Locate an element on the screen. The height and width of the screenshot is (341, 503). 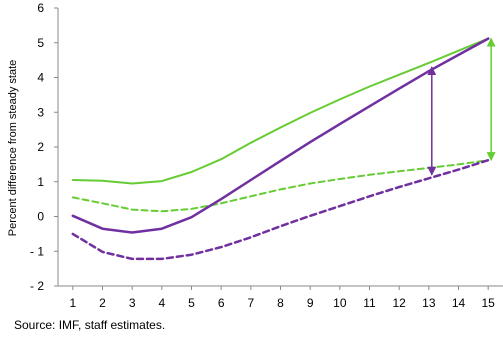
y-tick-label: - 1 is located at coordinates (37, 251).